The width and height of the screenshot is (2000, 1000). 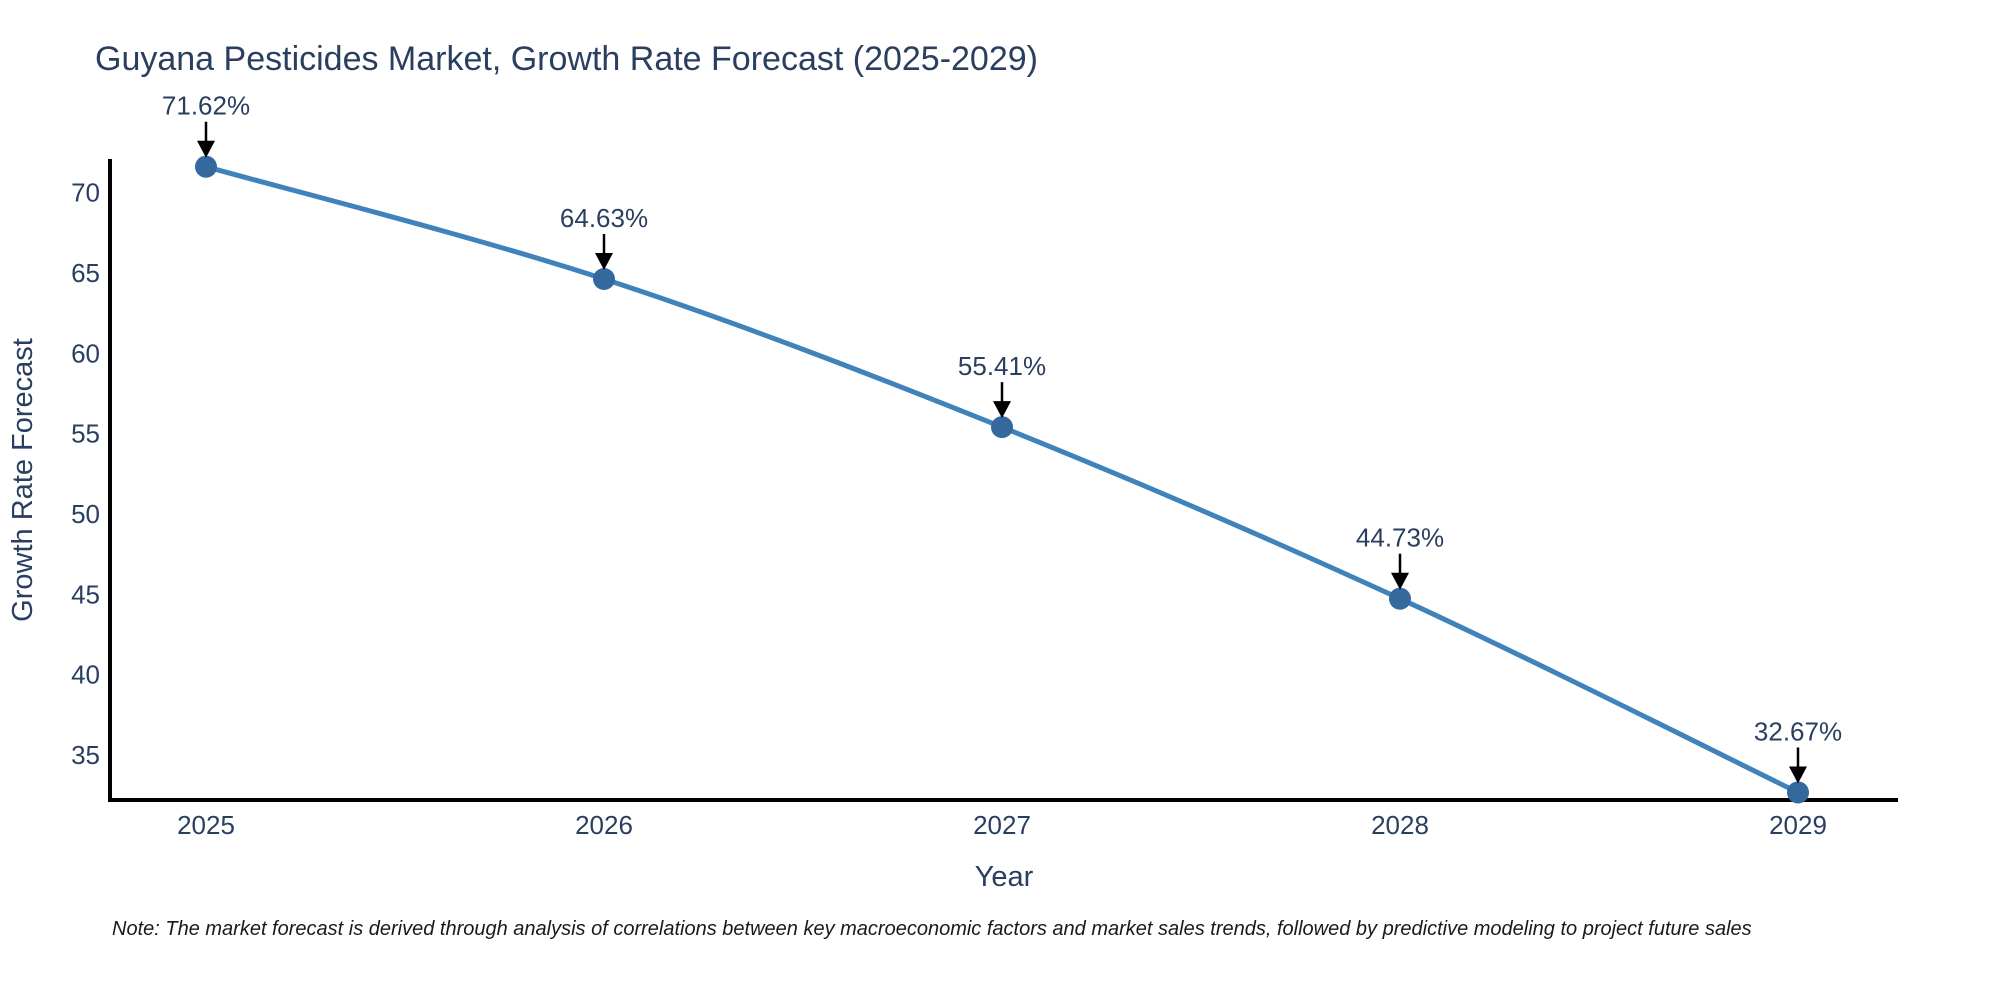 I want to click on x-tick-label: 2026, so click(x=604, y=825).